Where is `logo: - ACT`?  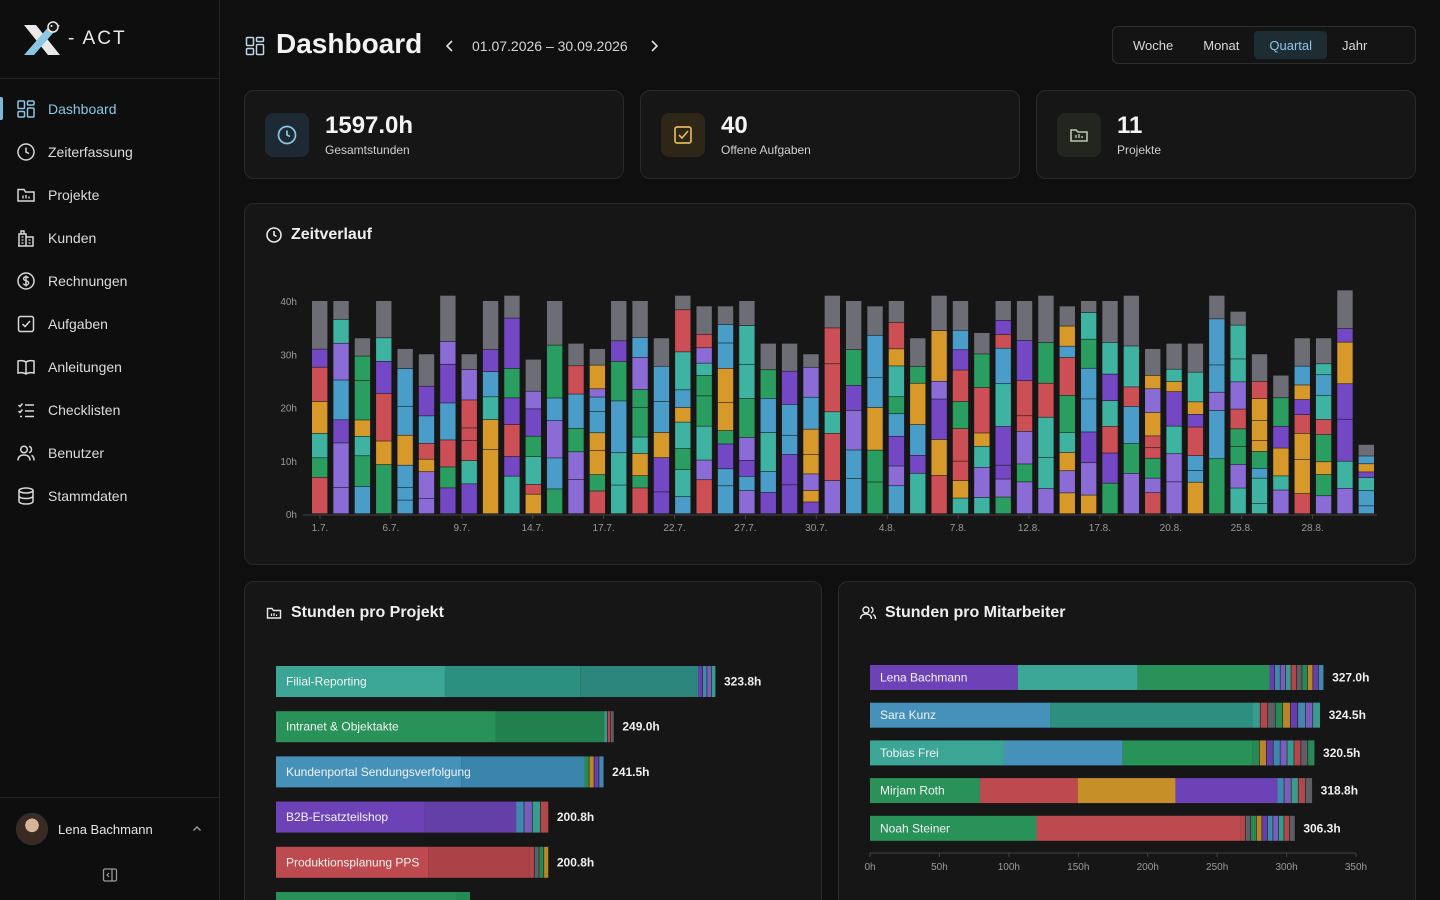 logo: - ACT is located at coordinates (109, 39).